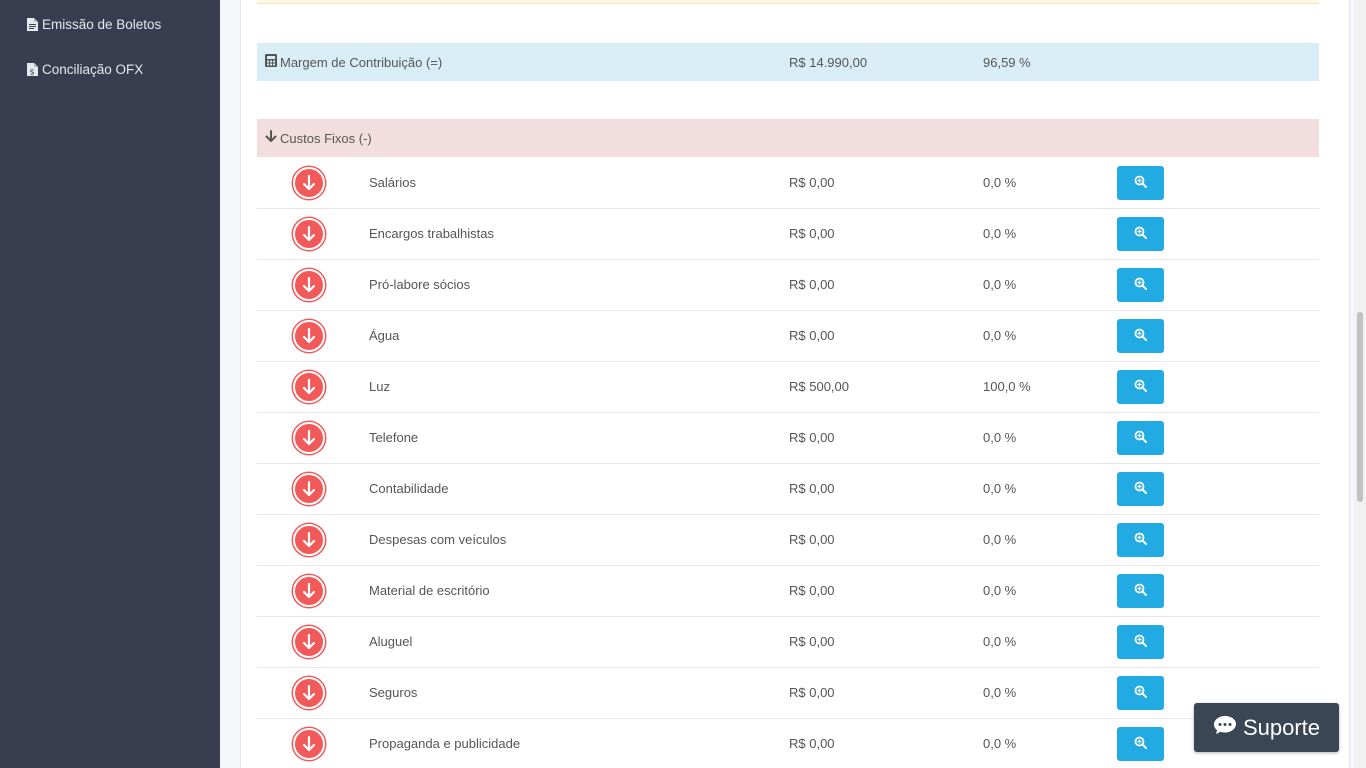  I want to click on sidebar-item-emissao-boletos: Emissão de Boletos, so click(94, 24).